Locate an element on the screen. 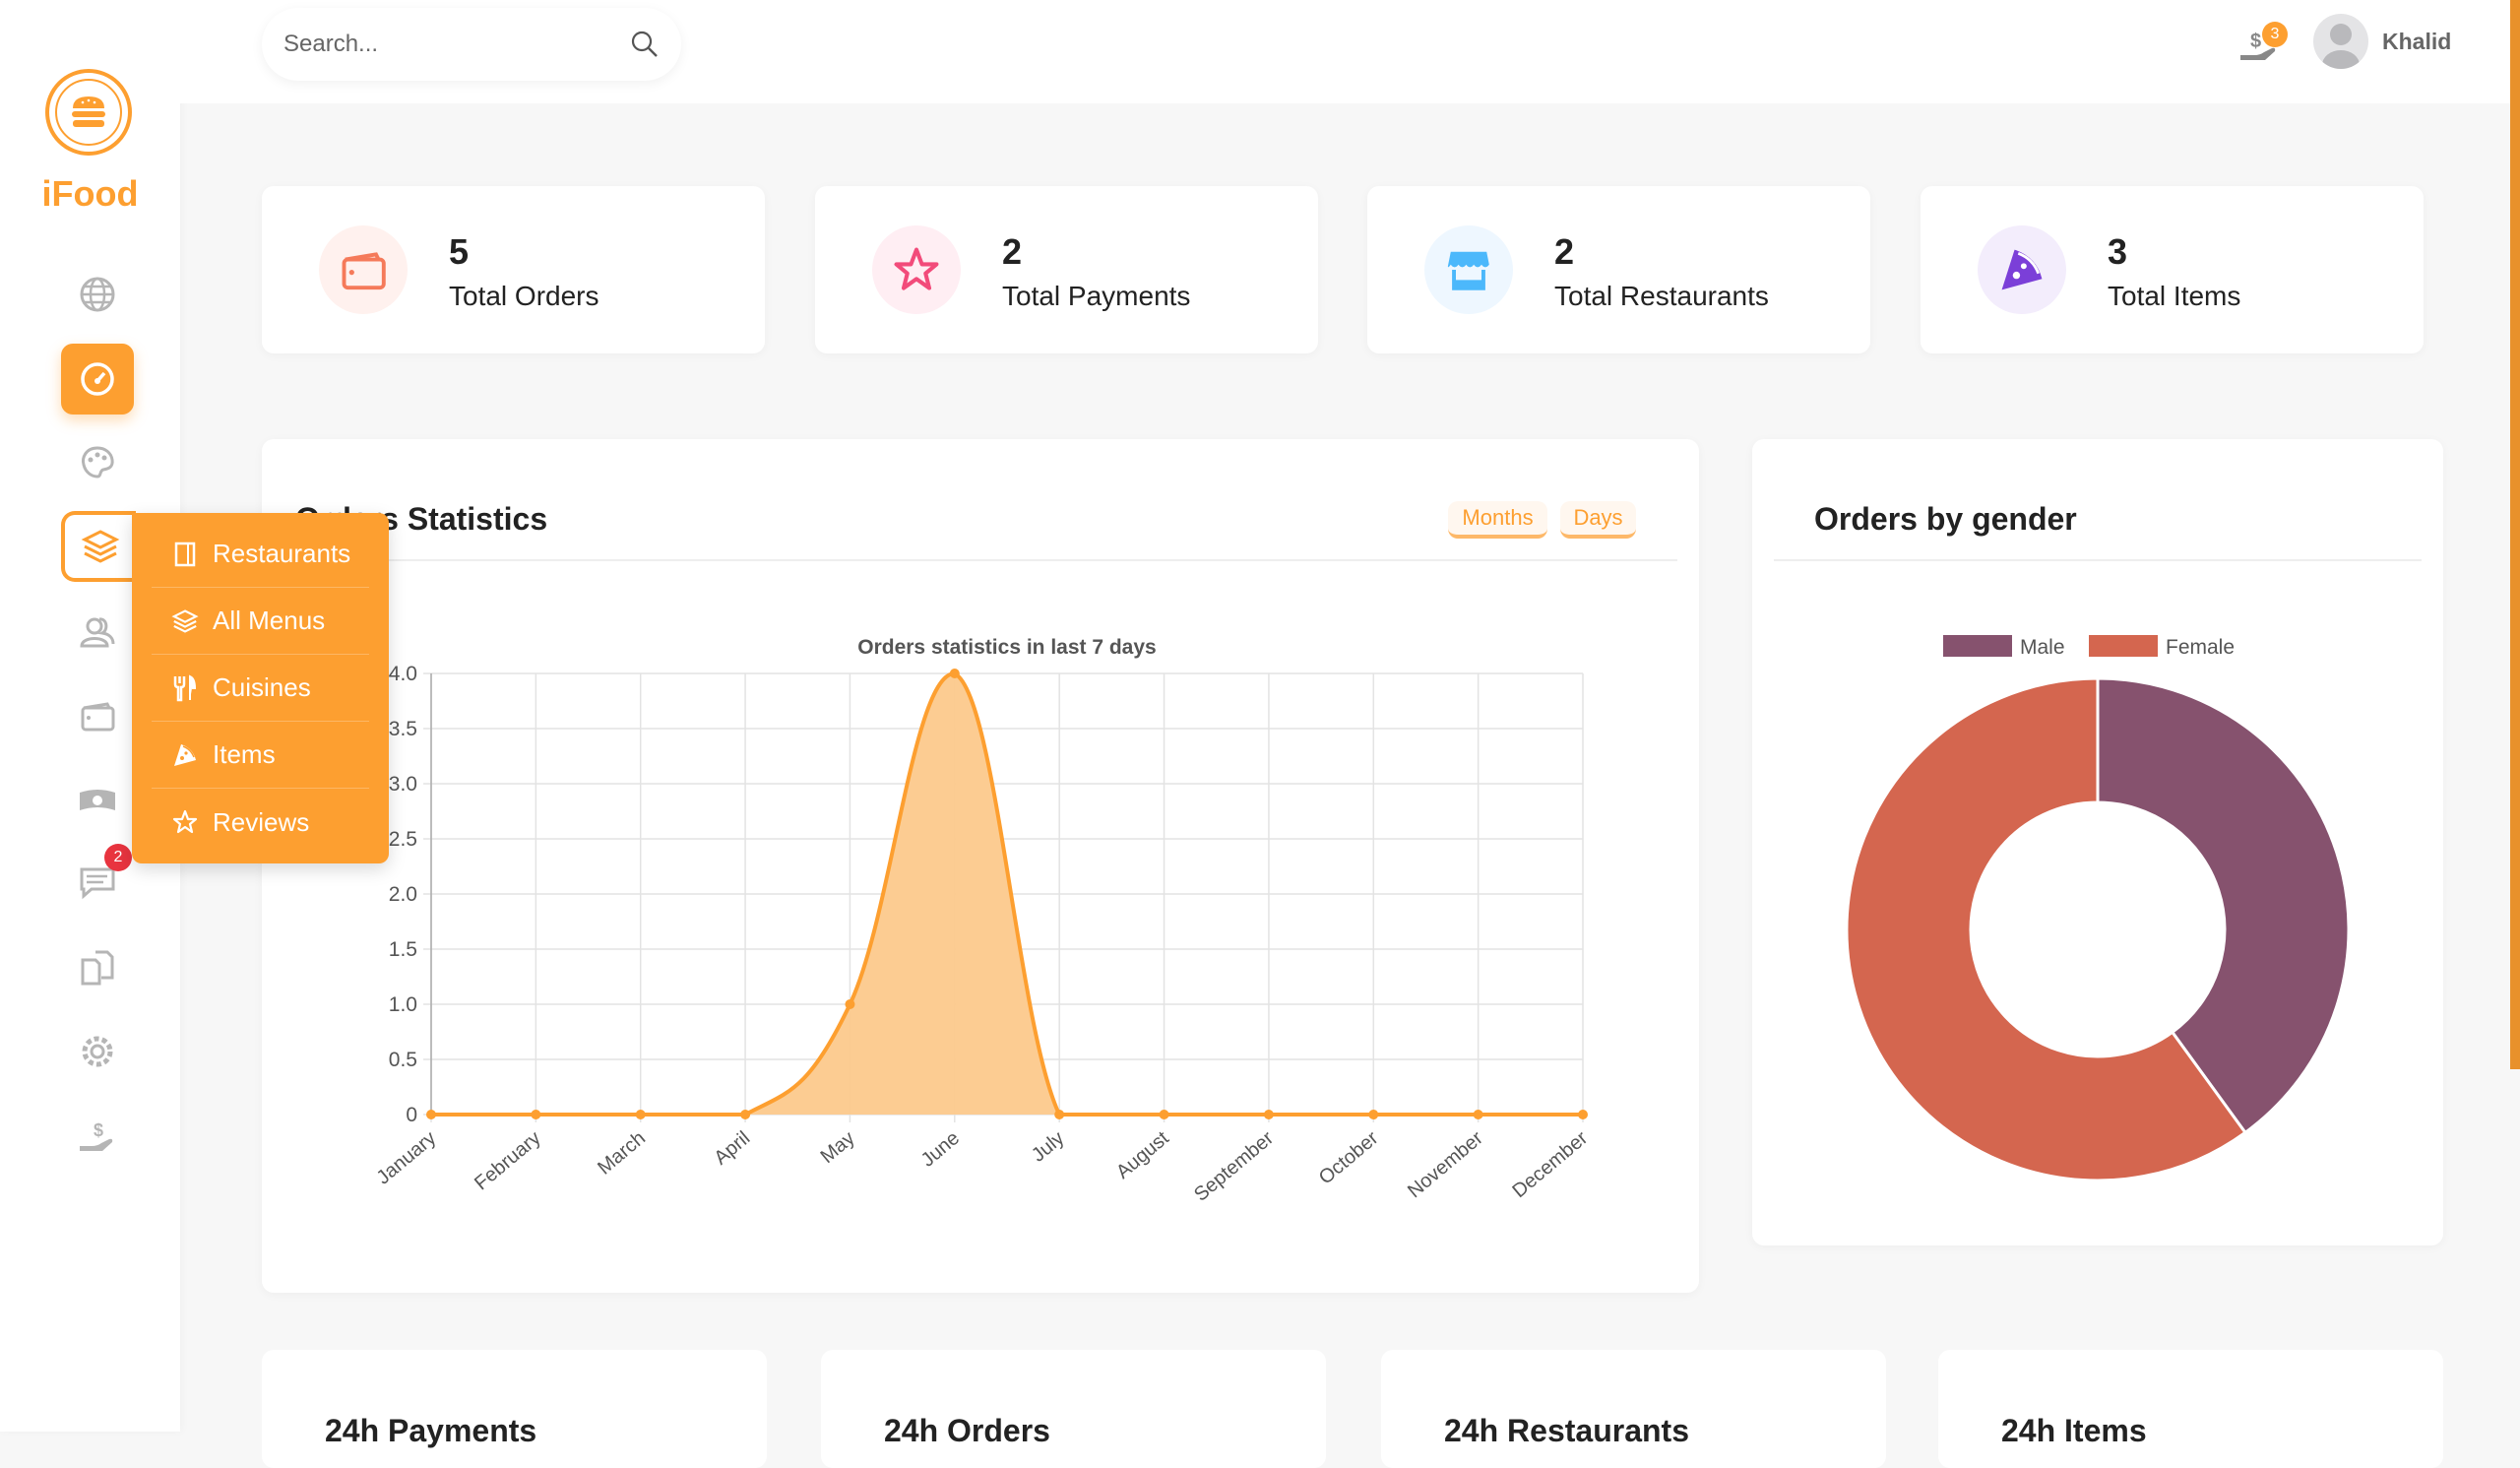 The height and width of the screenshot is (1468, 2520). search-box is located at coordinates (471, 44).